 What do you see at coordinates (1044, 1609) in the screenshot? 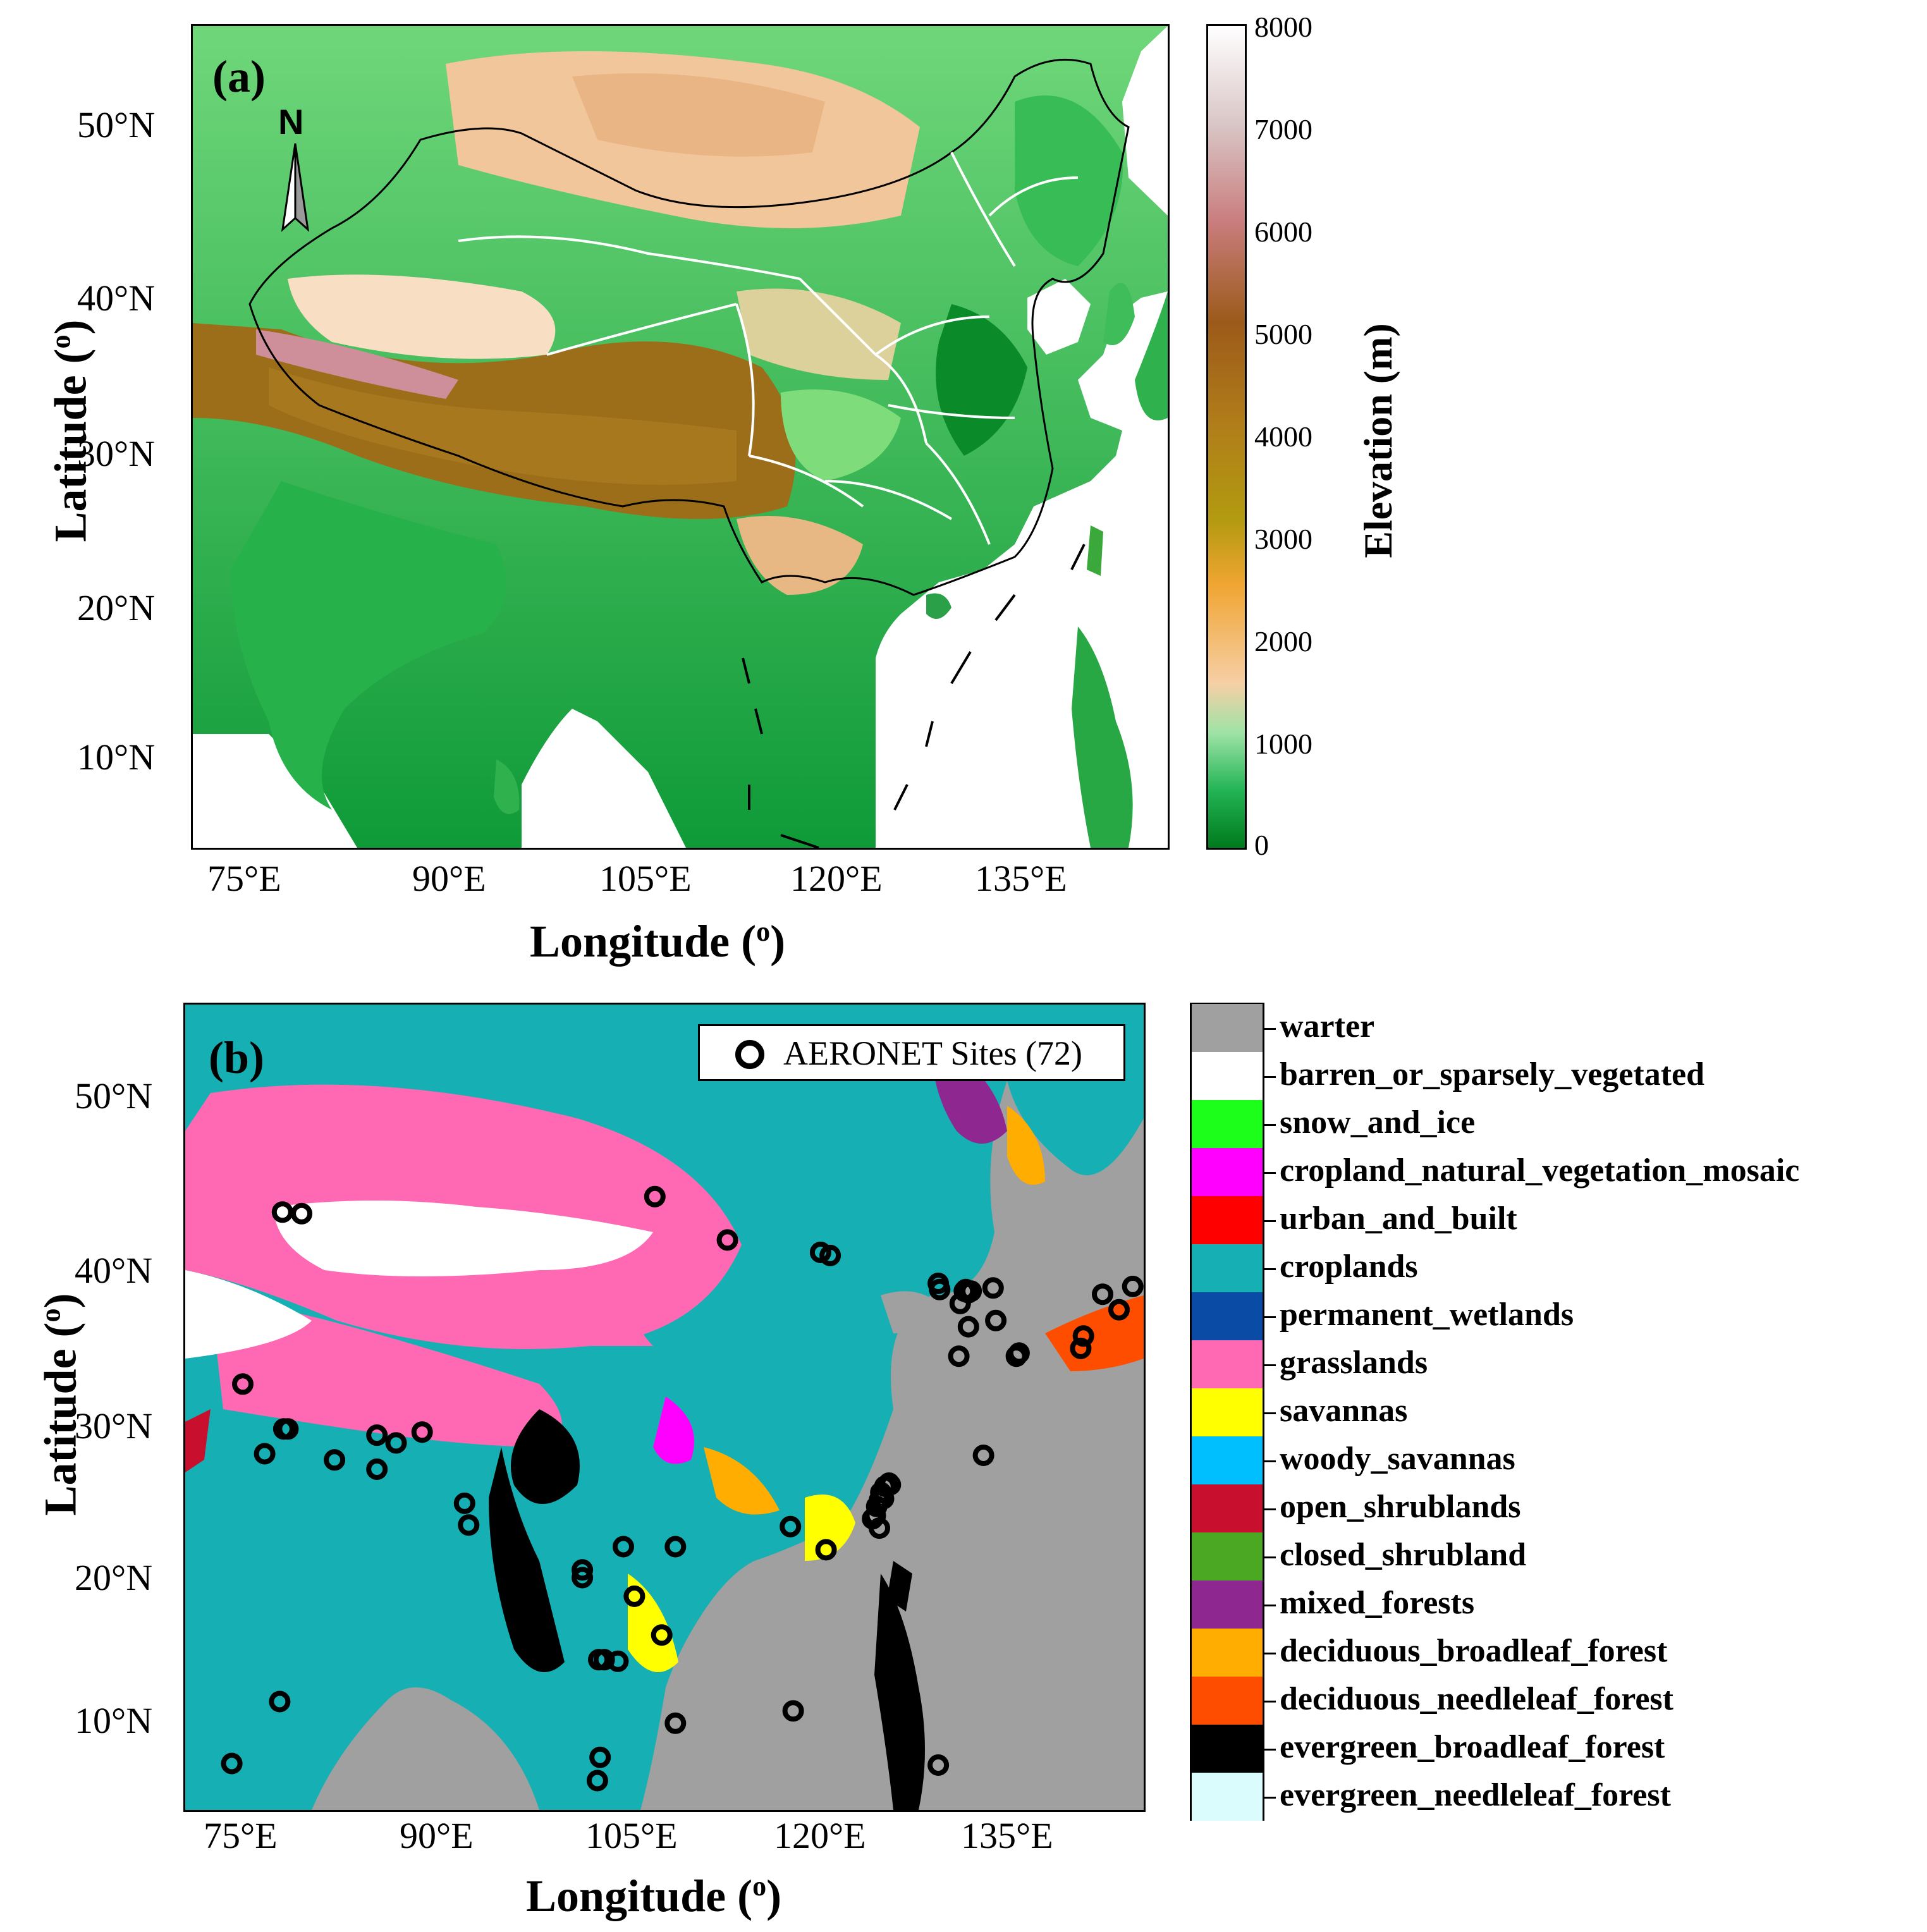
I see `pacific-b` at bounding box center [1044, 1609].